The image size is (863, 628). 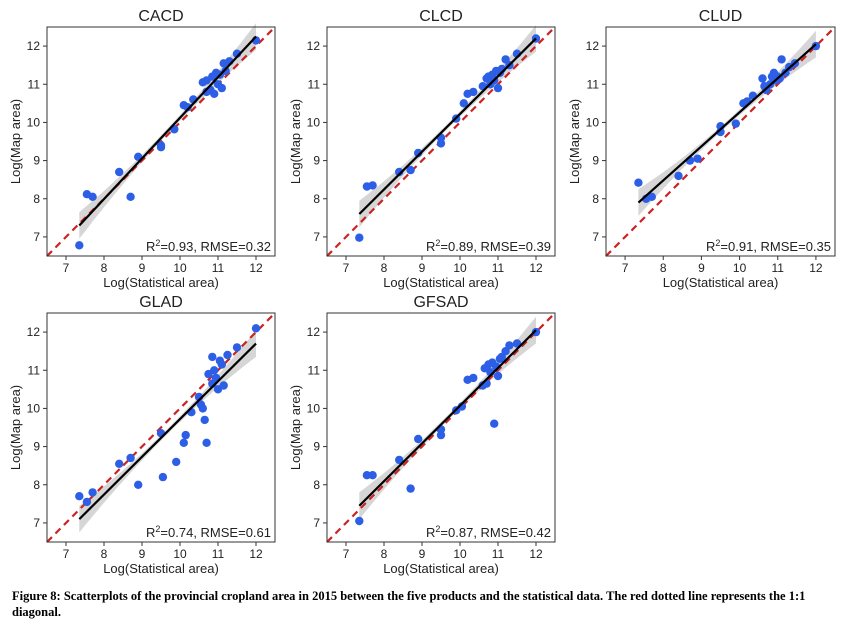 I want to click on chart-title: CLUD, so click(x=721, y=16).